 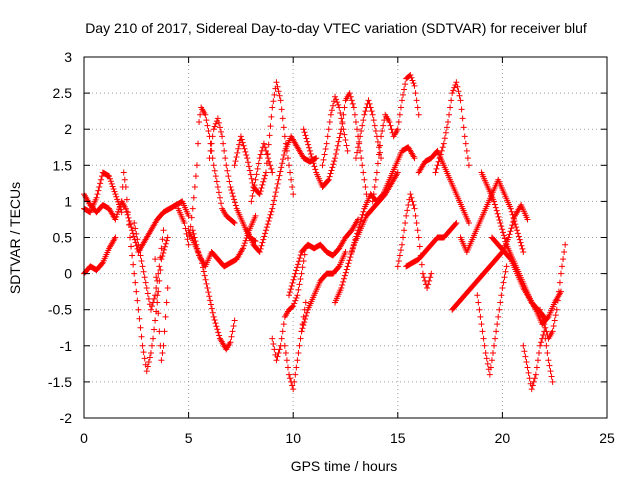 I want to click on data-points-s32, so click(x=526, y=281).